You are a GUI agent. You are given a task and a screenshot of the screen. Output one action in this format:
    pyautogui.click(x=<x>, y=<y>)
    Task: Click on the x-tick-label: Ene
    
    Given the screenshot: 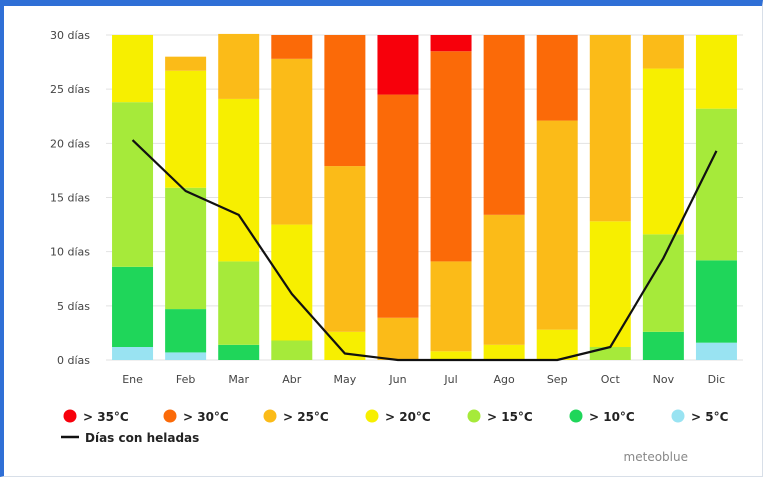 What is the action you would take?
    pyautogui.click(x=132, y=379)
    